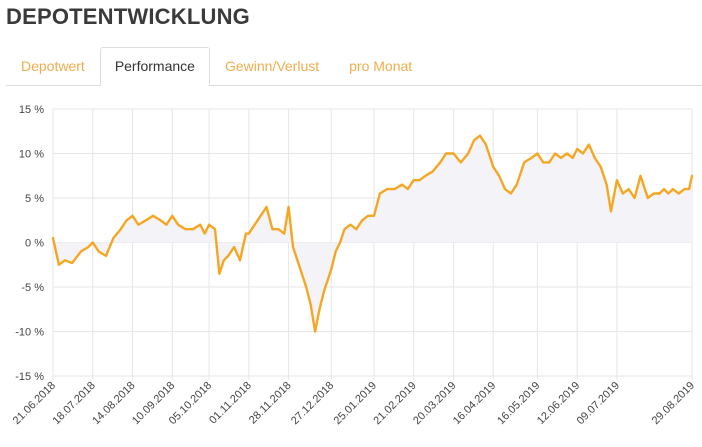 The height and width of the screenshot is (447, 702). Describe the element at coordinates (31, 110) in the screenshot. I see `y-tick-label: 15 %` at that location.